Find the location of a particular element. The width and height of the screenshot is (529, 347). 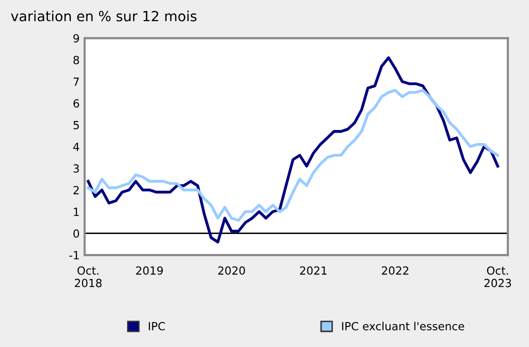

x-tick-label: Oct. 2018 is located at coordinates (88, 277).